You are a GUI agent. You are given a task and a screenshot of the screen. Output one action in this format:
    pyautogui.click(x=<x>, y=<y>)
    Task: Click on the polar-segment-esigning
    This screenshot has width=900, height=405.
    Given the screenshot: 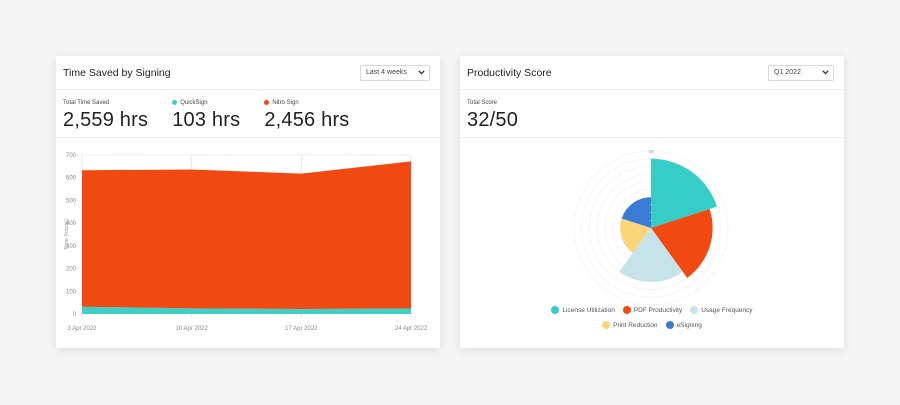 What is the action you would take?
    pyautogui.click(x=636, y=212)
    